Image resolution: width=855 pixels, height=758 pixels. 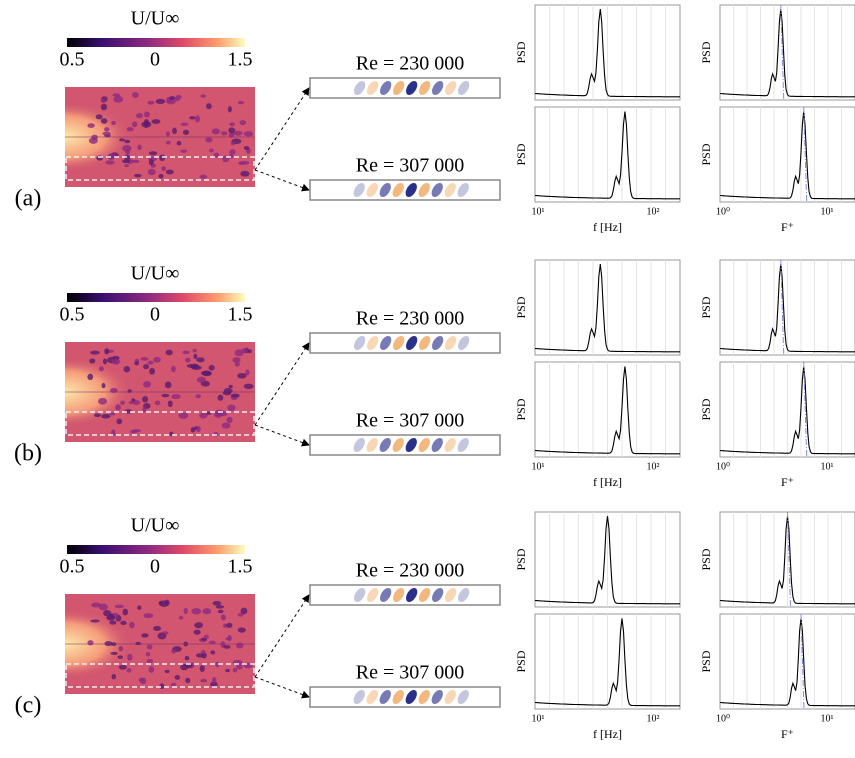 I want to click on colorbar-tick: 1.5, so click(x=240, y=60).